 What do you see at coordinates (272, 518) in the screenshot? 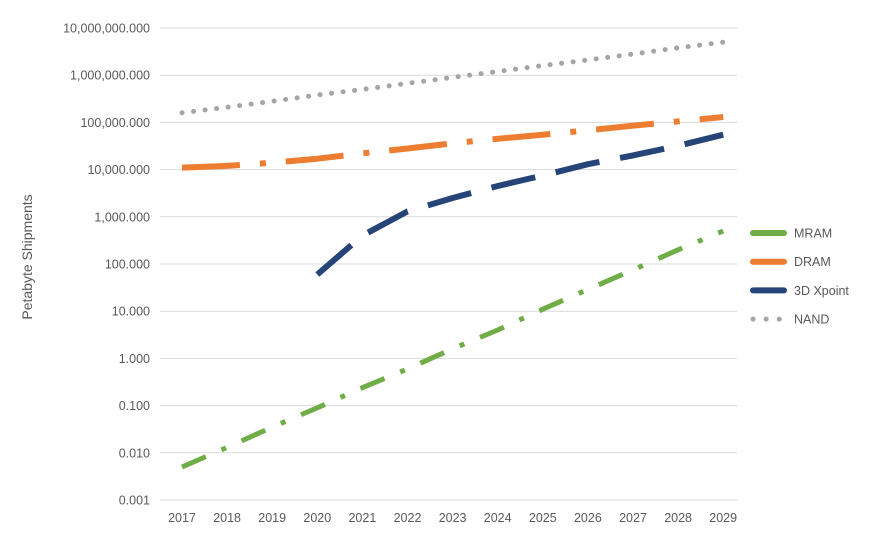
I see `x-tick-label: 2019` at bounding box center [272, 518].